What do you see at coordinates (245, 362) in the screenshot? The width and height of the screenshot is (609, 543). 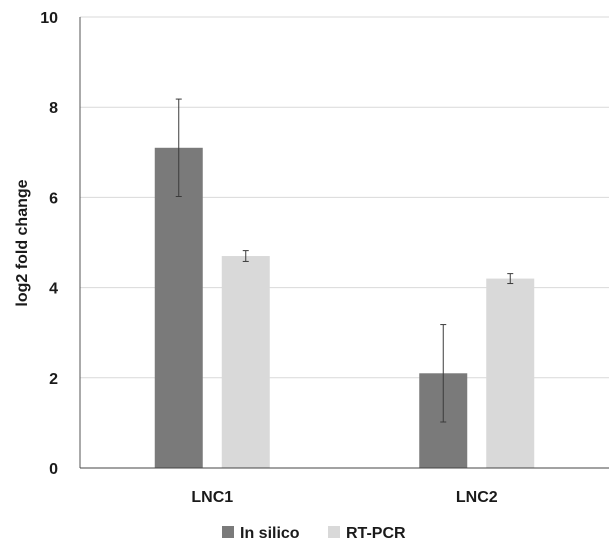 I see `bar-rt-pcr-lnc1` at bounding box center [245, 362].